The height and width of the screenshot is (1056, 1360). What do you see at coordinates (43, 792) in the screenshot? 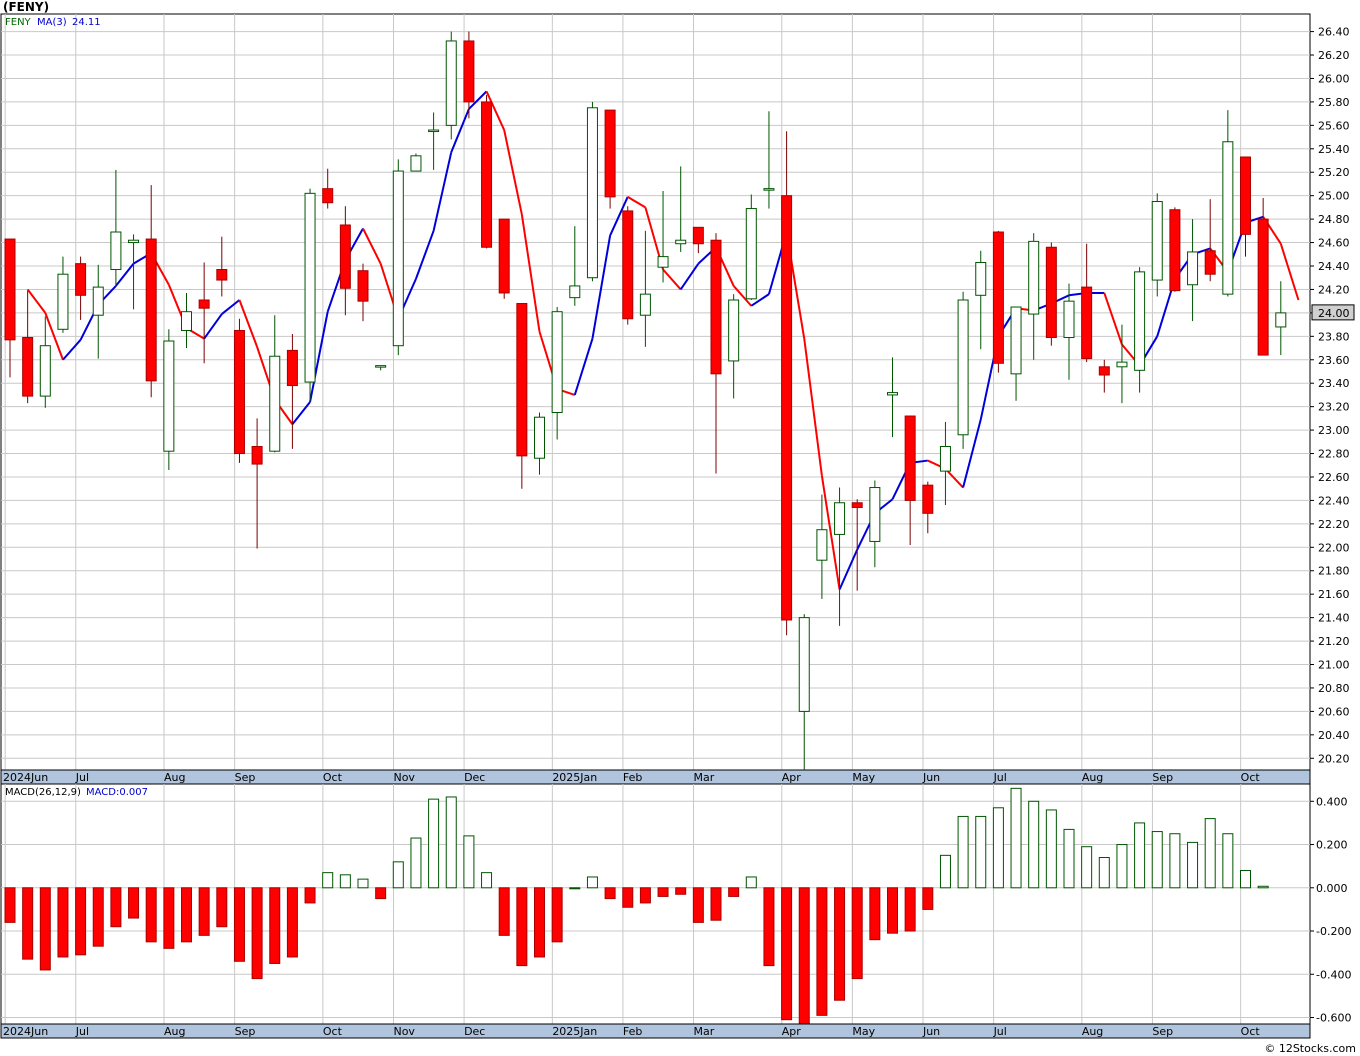
I see `macd-legend-label: MACD(26,12,9)` at bounding box center [43, 792].